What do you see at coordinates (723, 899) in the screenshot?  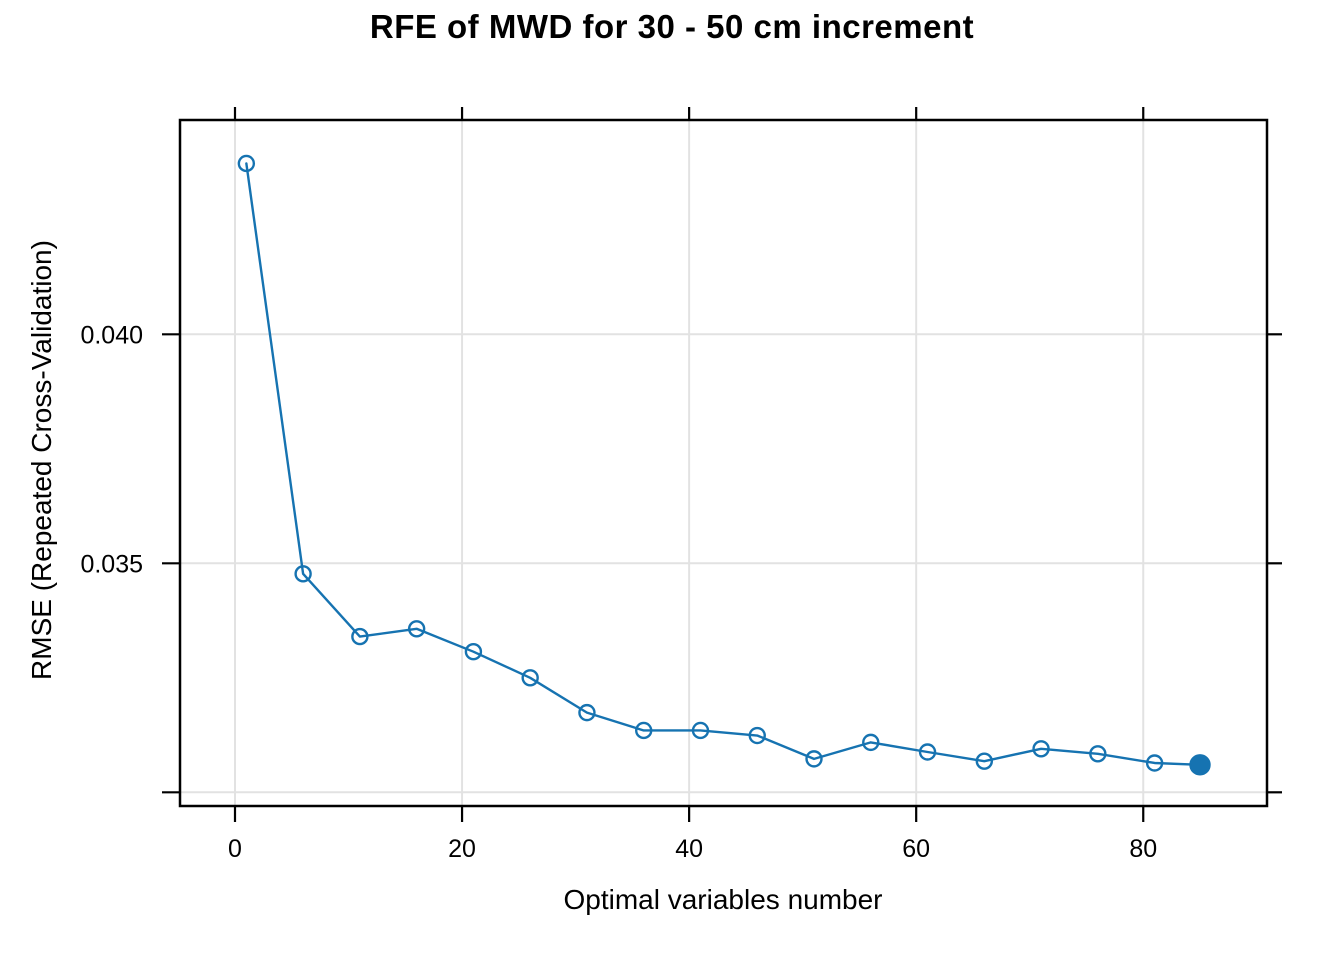 I see `x-axis-label: Optimal variables number` at bounding box center [723, 899].